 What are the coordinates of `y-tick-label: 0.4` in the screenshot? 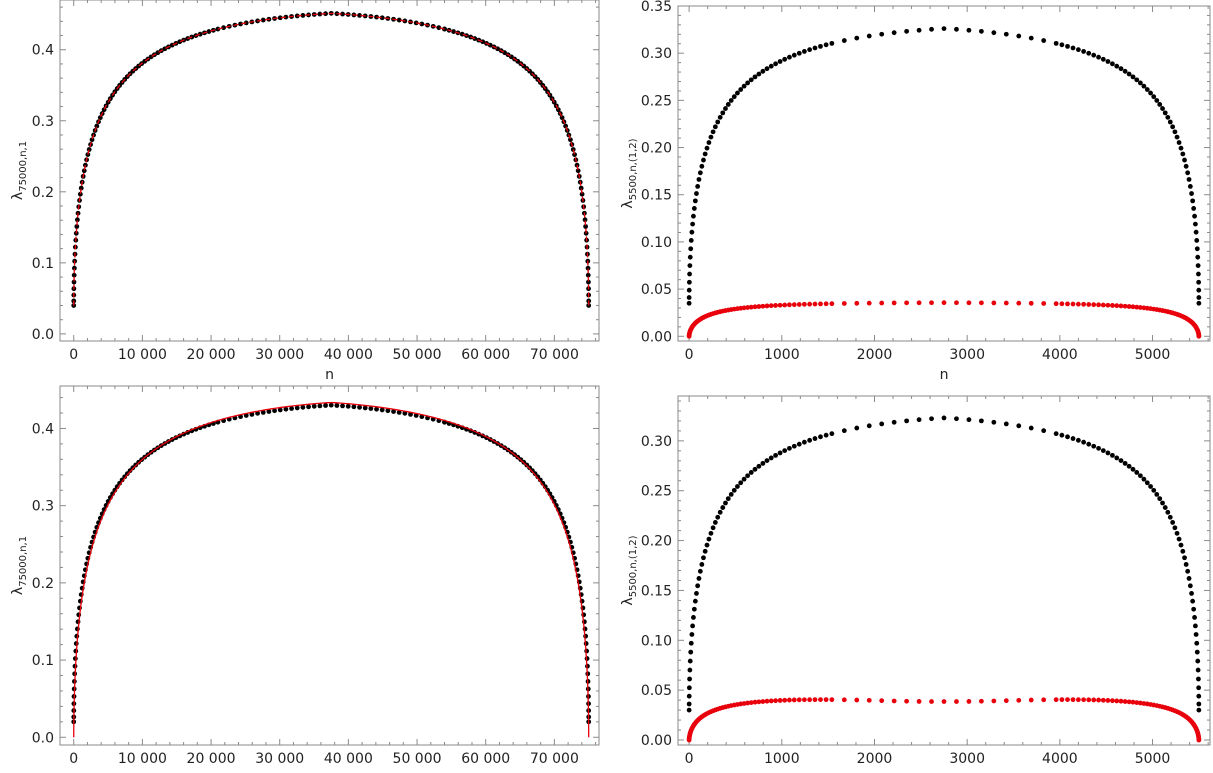 It's located at (43, 429).